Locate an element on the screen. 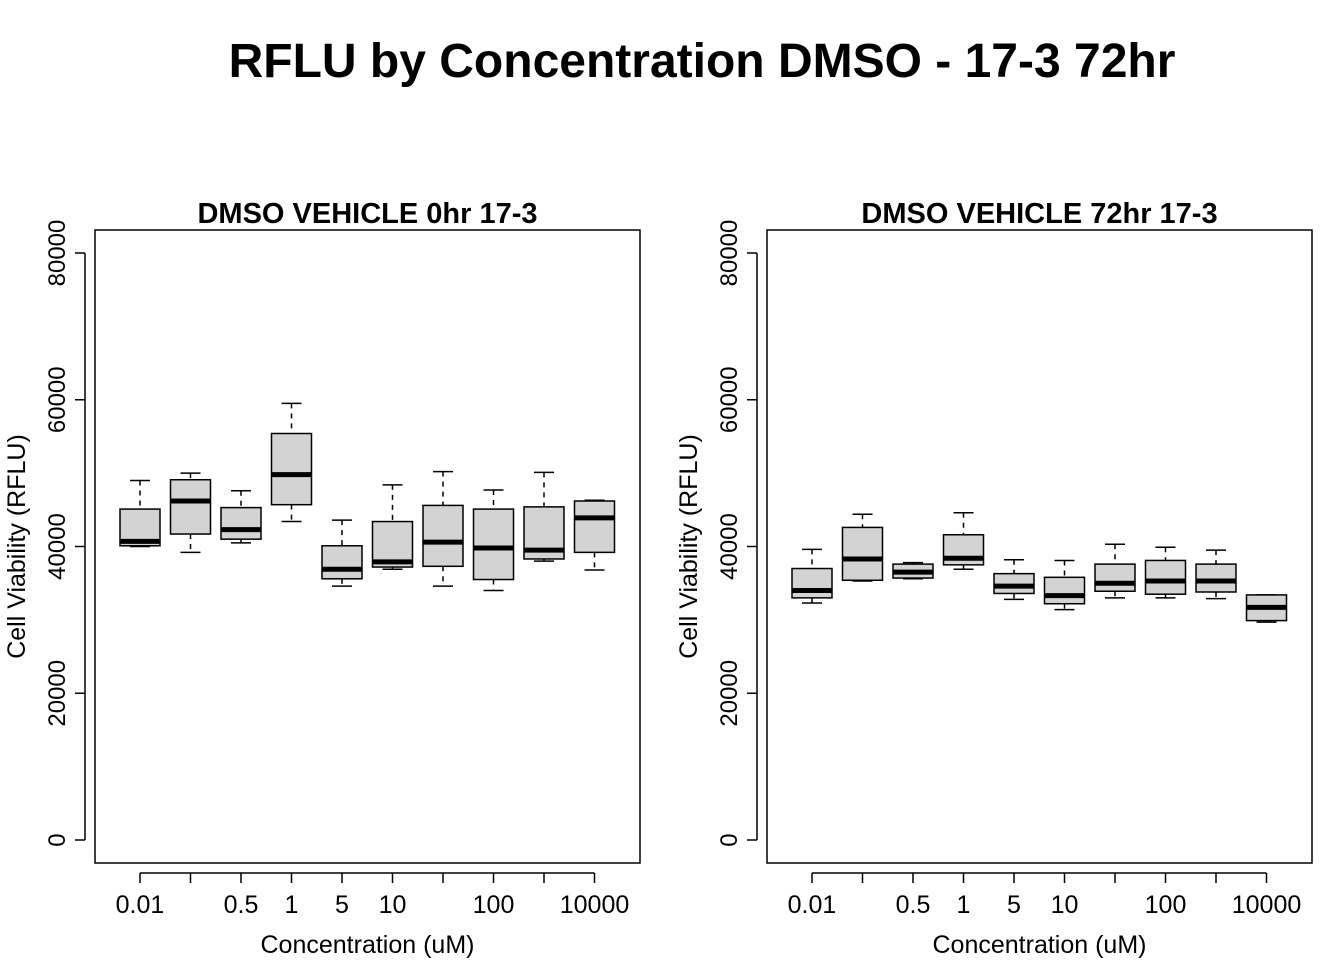  panel-title: DMSO VEHICLE 72hr 17-3 is located at coordinates (1039, 214).